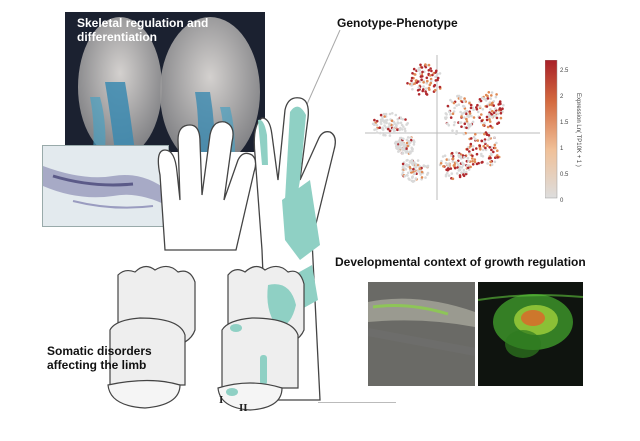 Image resolution: width=640 pixels, height=441 pixels. I want to click on embryo-photo-right, so click(530, 334).